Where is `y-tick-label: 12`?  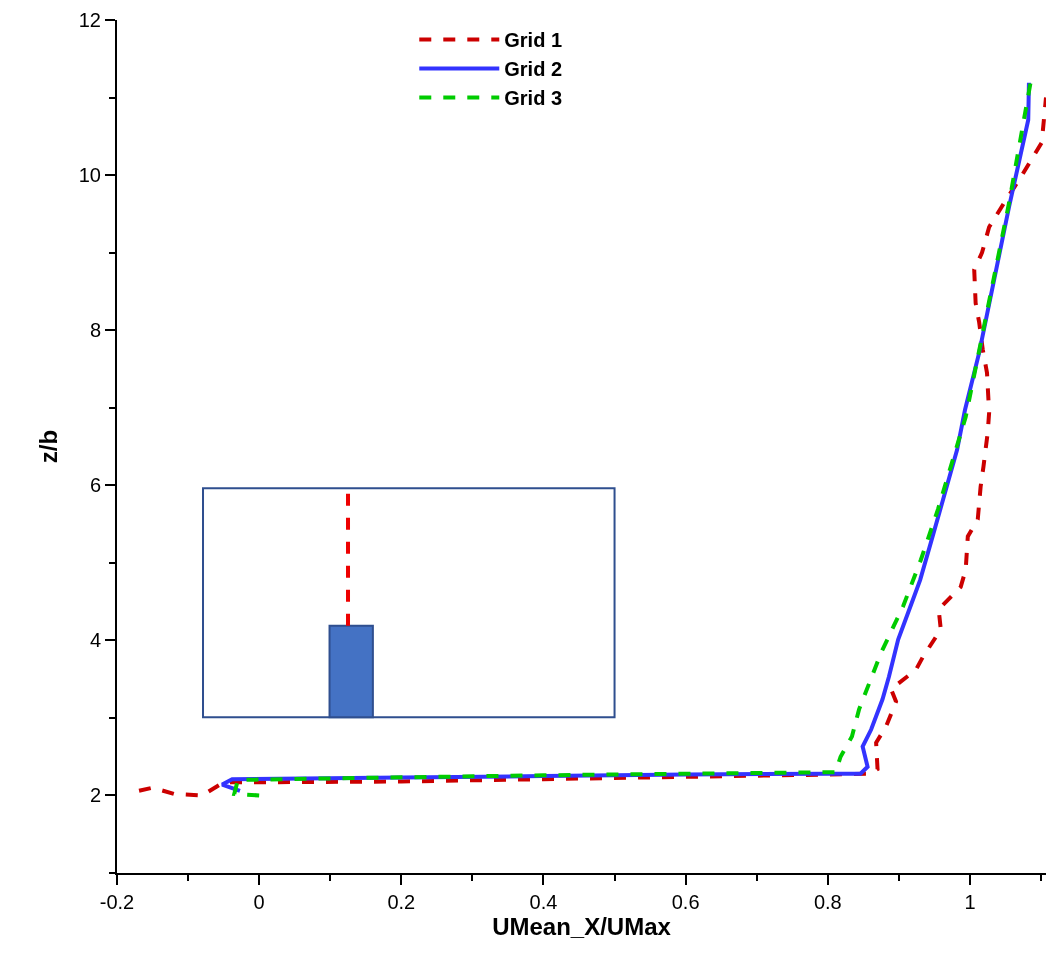 y-tick-label: 12 is located at coordinates (89, 20).